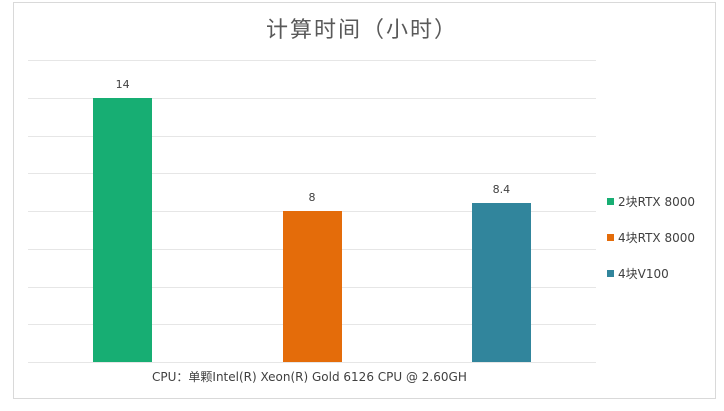 This screenshot has width=724, height=411. I want to click on legend-label: 4块V100, so click(643, 273).